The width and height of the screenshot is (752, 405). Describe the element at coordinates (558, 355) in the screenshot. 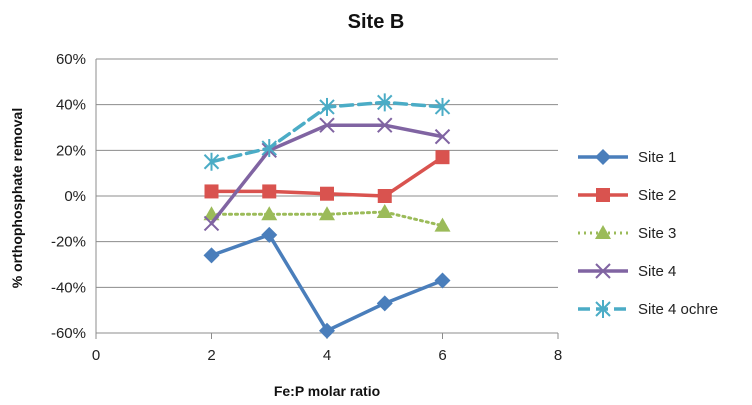

I see `x-tick-label: 8` at that location.